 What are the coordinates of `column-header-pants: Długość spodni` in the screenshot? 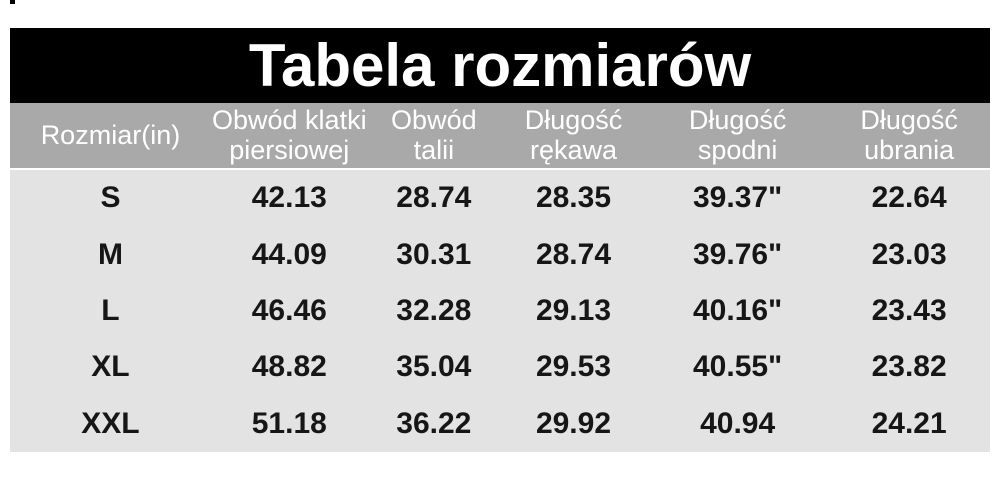 It's located at (737, 135).